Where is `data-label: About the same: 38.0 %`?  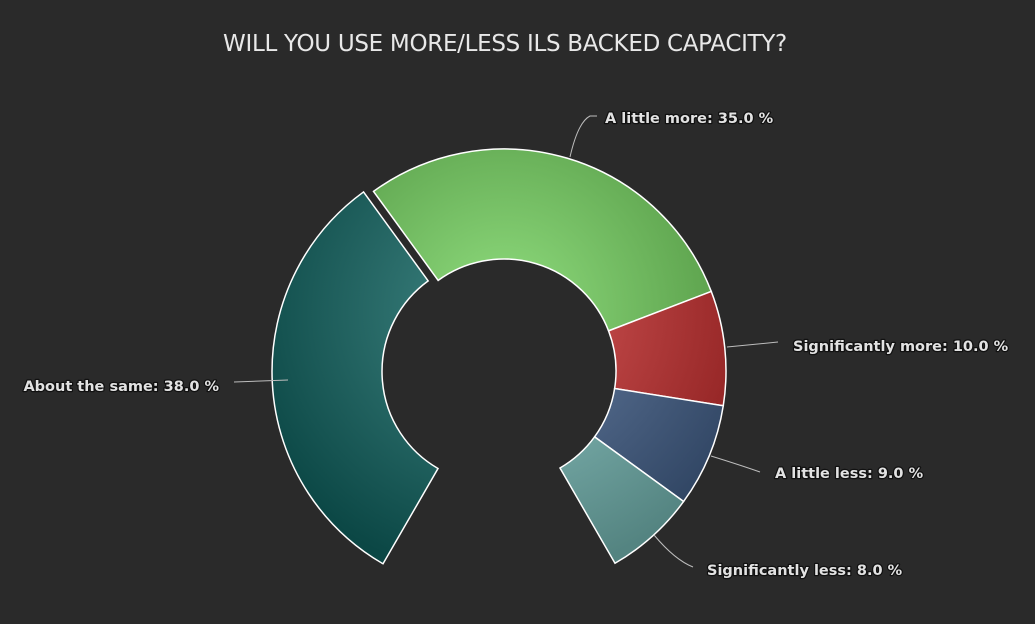
data-label: About the same: 38.0 % is located at coordinates (121, 387).